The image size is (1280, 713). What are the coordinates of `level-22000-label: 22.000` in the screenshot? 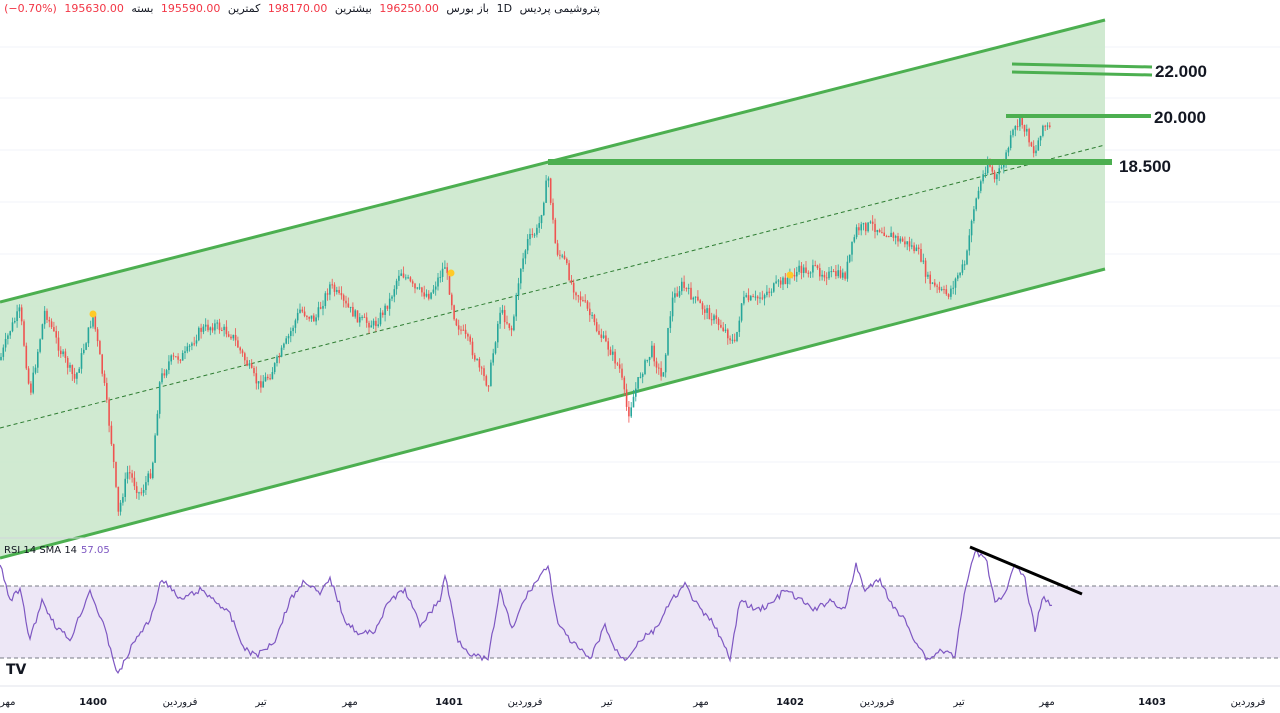 It's located at (1181, 71).